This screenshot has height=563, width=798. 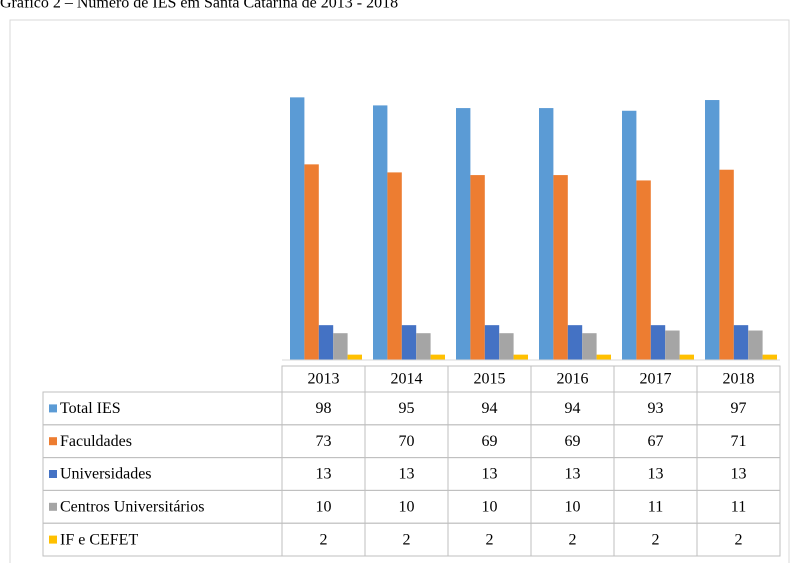 I want to click on x-tick-label: 2015, so click(x=490, y=379).